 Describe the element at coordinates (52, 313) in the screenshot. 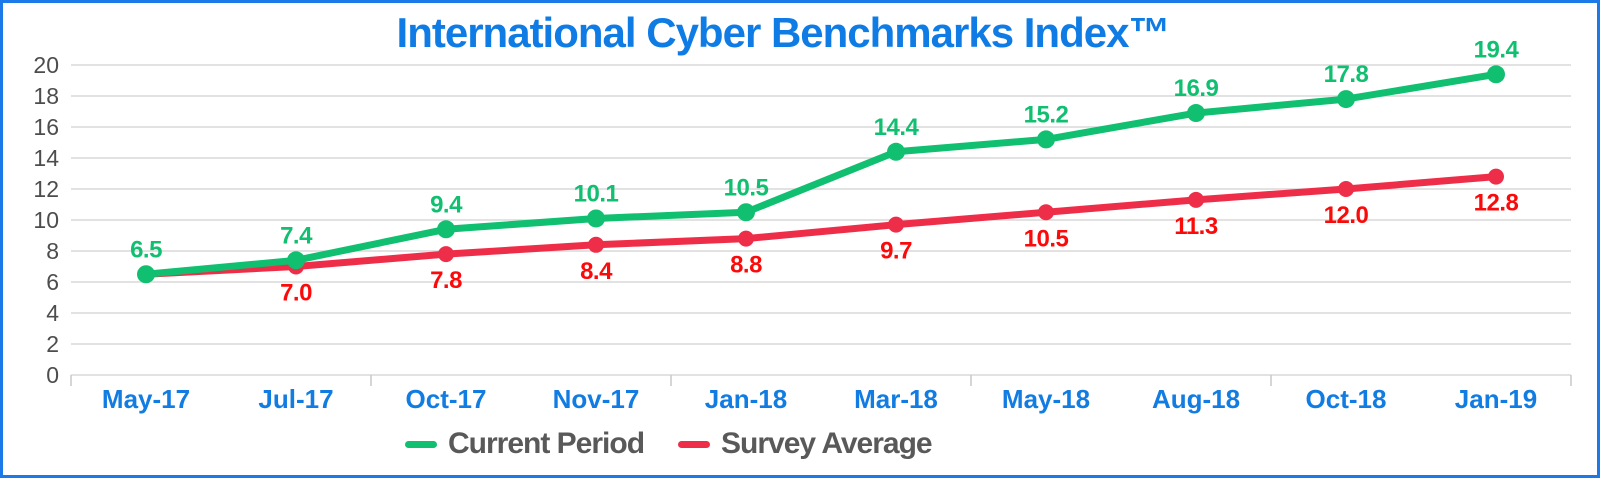

I see `y-axis-tick-label: 4` at that location.